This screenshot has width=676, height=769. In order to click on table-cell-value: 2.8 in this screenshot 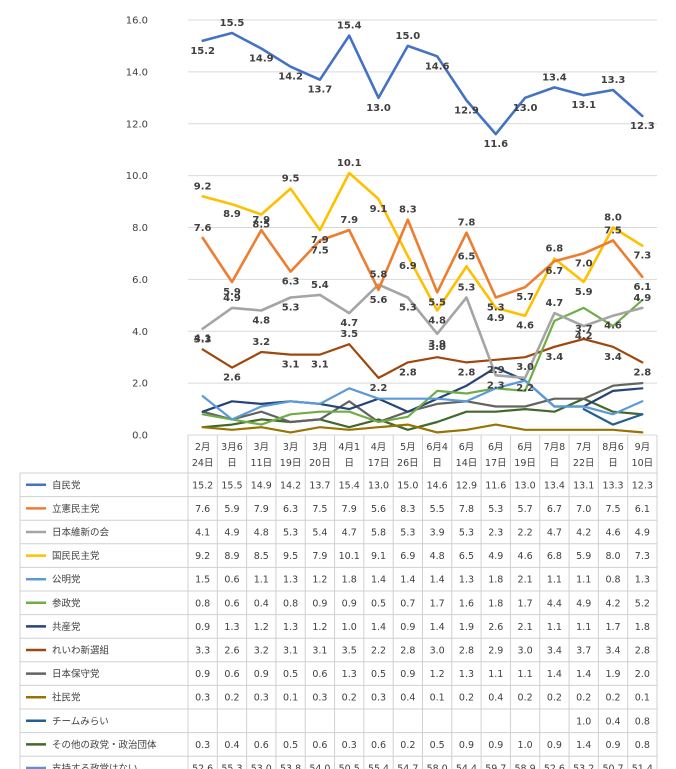, I will do `click(466, 651)`.